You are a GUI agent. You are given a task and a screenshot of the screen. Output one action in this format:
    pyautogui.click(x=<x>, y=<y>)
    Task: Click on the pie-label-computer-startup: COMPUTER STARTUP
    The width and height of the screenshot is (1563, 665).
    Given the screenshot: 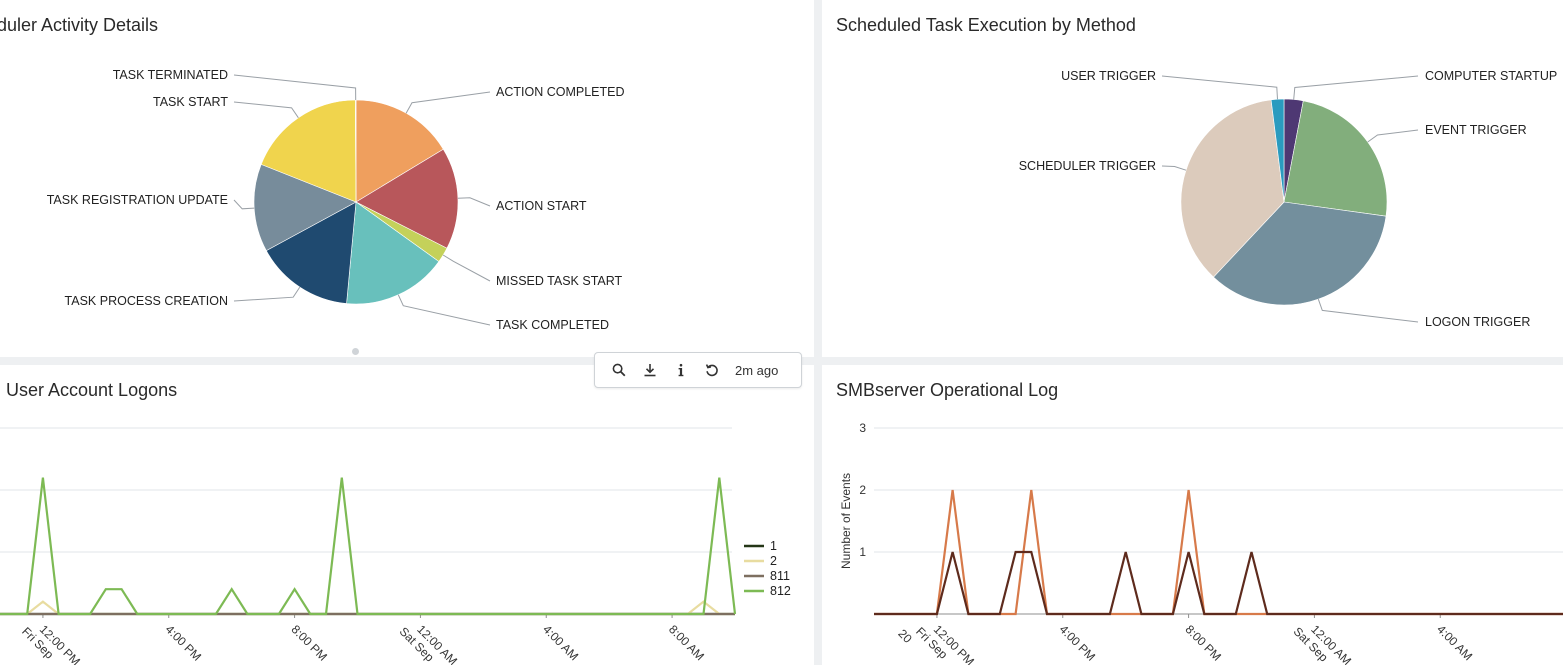 What is the action you would take?
    pyautogui.click(x=1491, y=76)
    